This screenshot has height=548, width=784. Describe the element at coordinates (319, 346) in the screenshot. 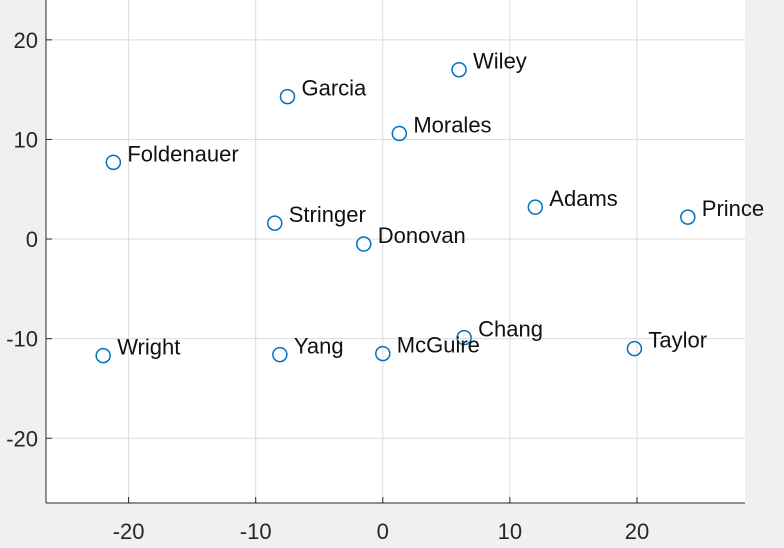

I see `point-label: Yang` at that location.